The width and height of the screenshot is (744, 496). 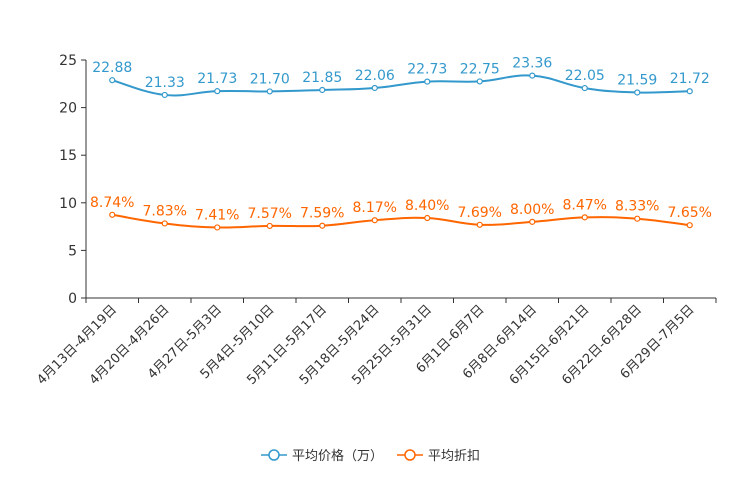 I want to click on legend-label: 平均价格（万）, so click(x=337, y=456).